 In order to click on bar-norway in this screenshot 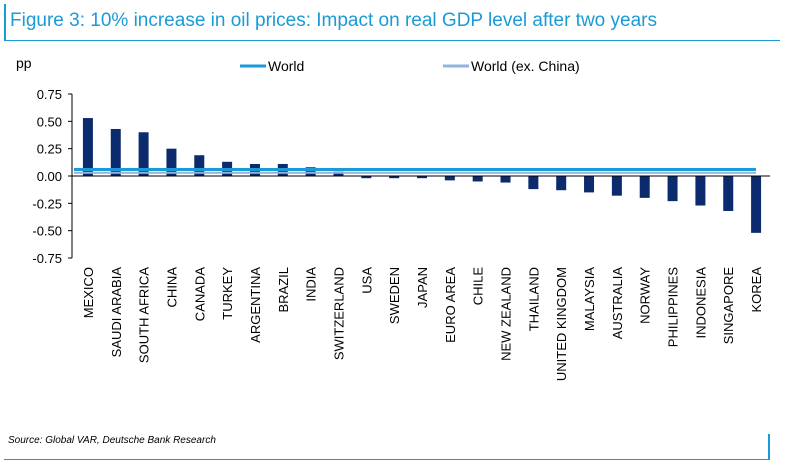, I will do `click(644, 187)`.